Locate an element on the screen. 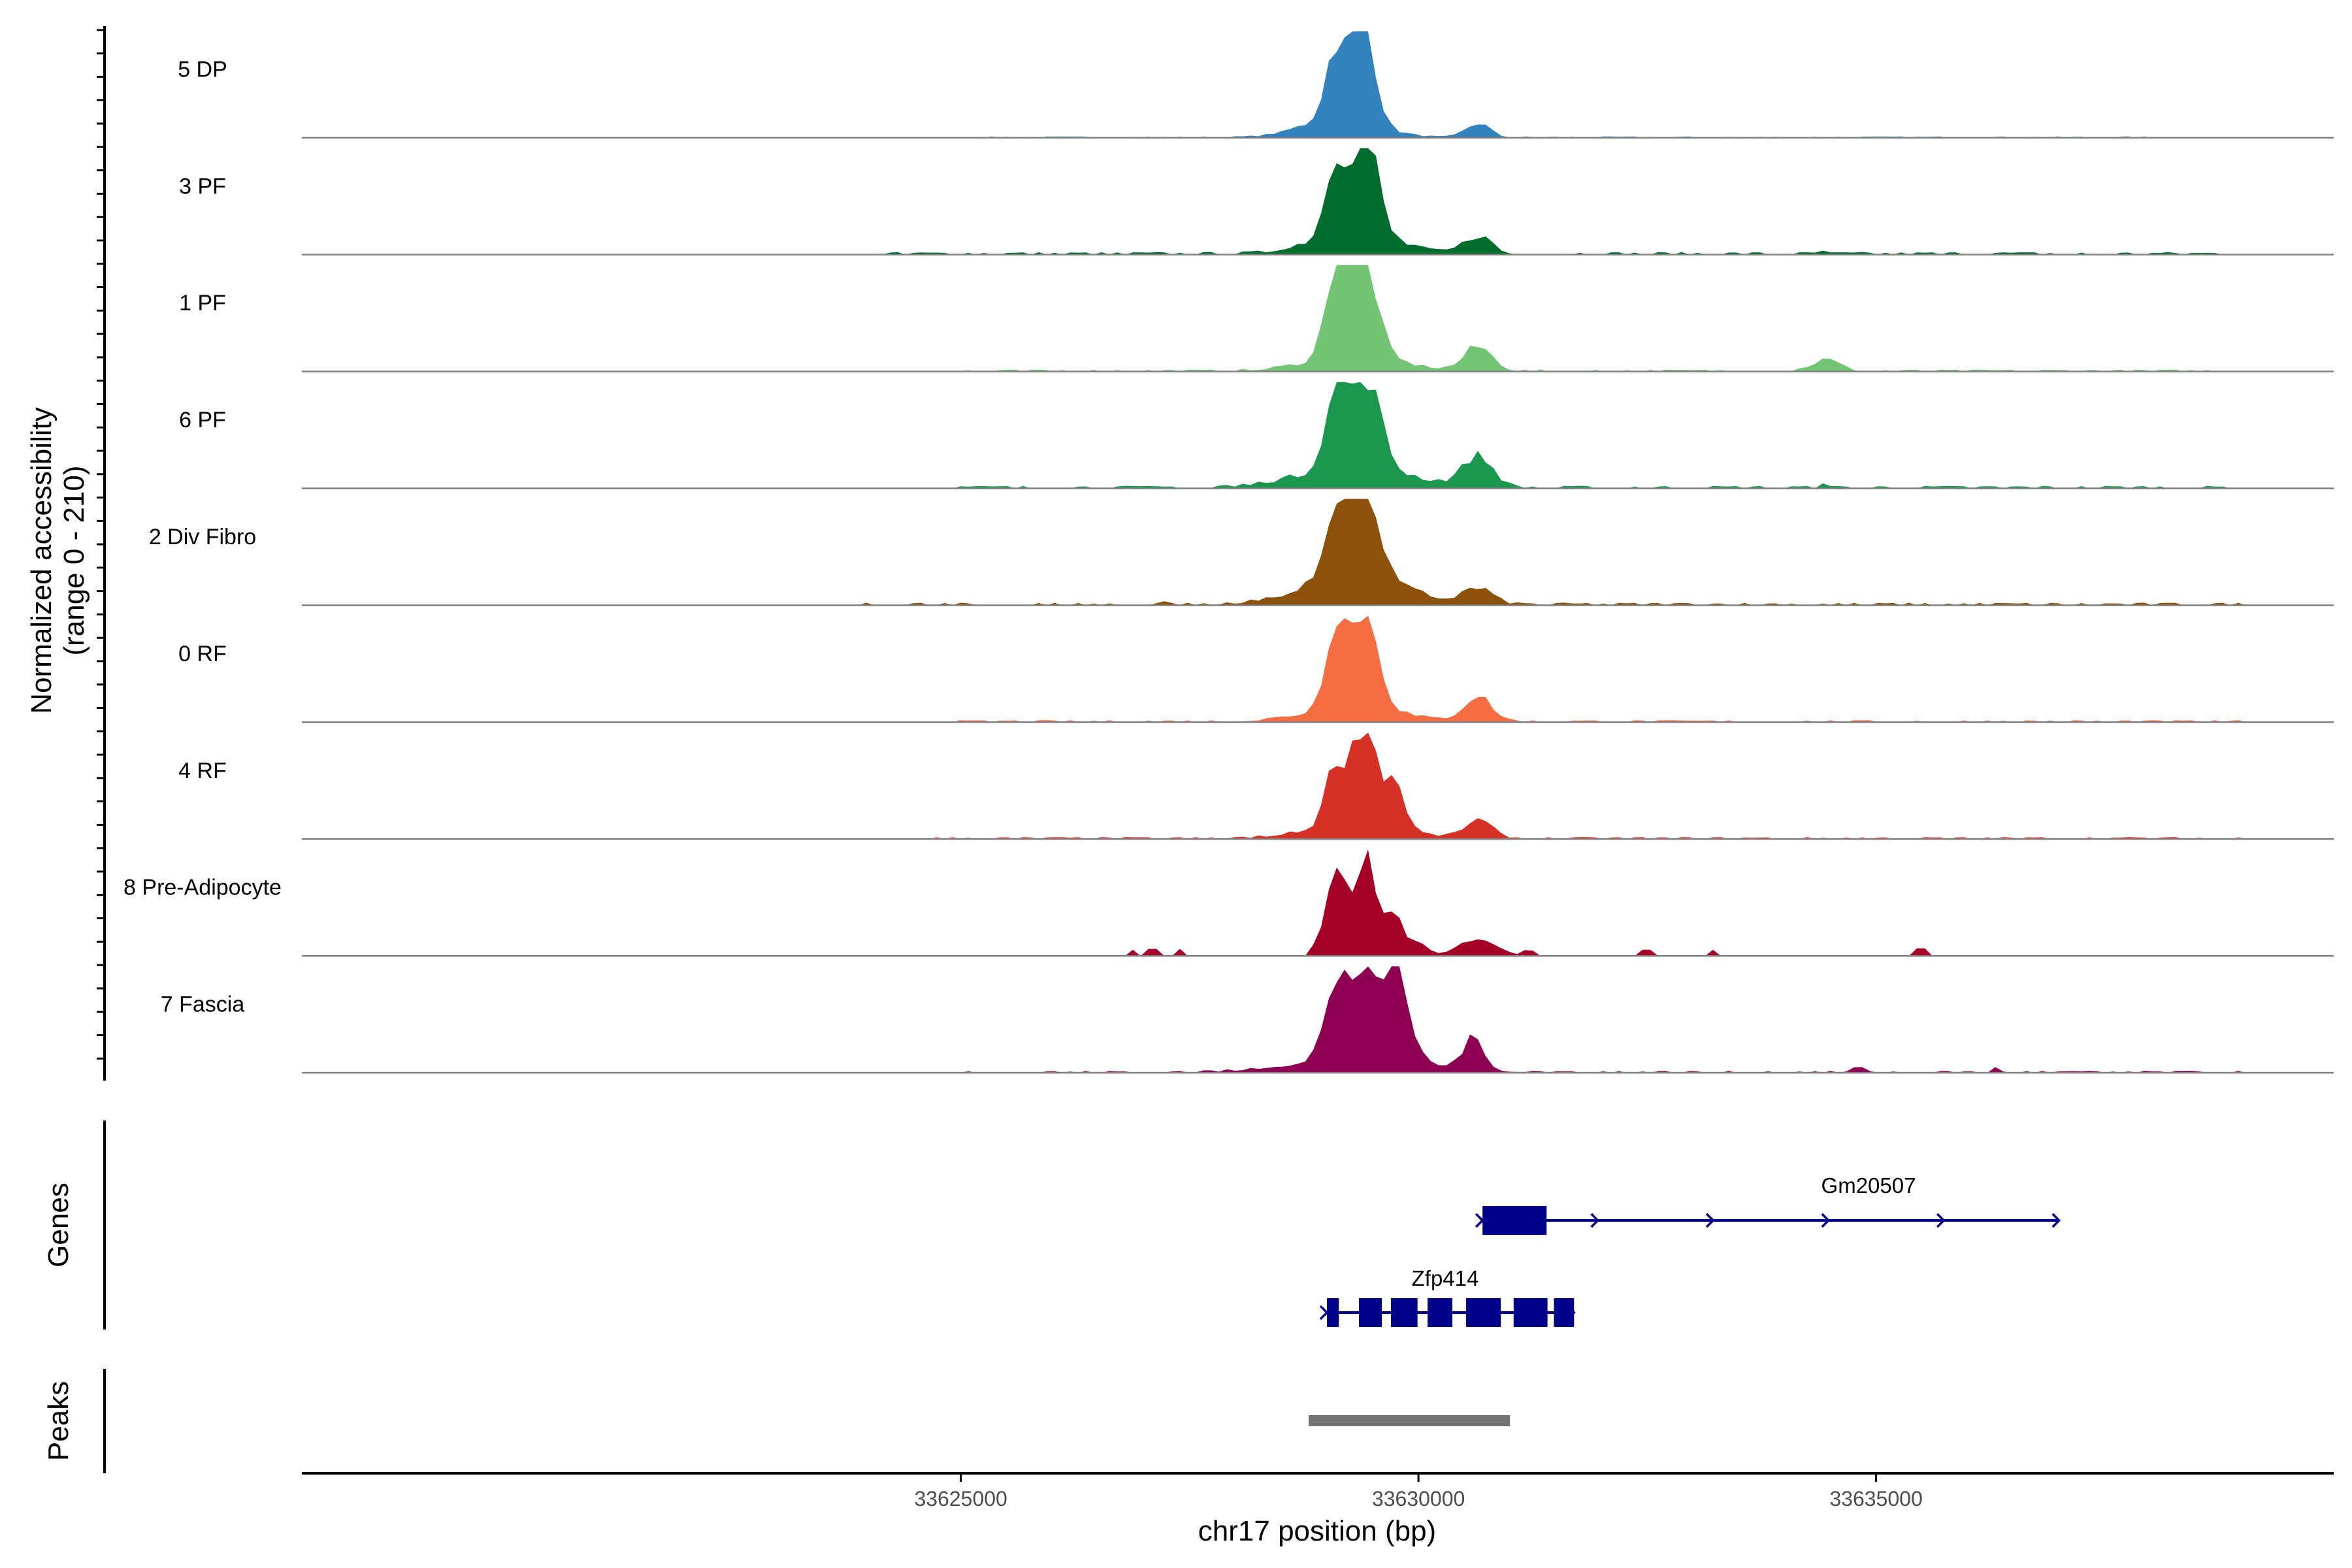 The width and height of the screenshot is (2352, 1568). coverage-left-axis is located at coordinates (101, 553).